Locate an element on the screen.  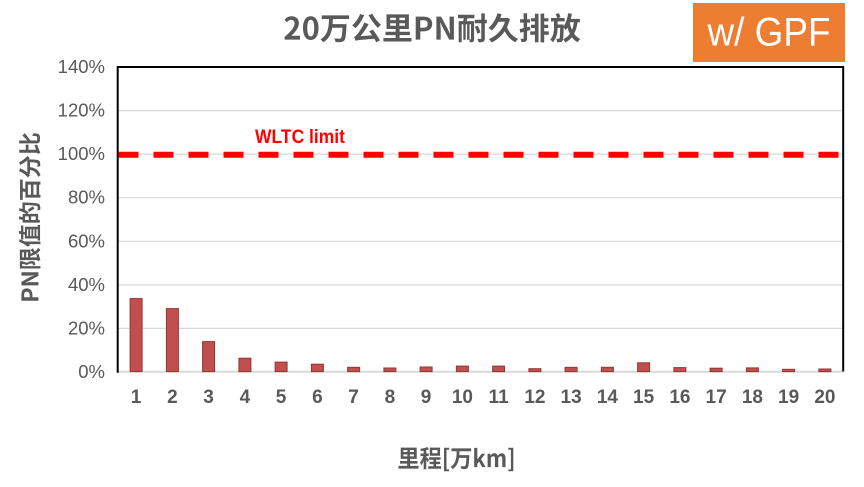
svg-text: 16 is located at coordinates (679, 397).